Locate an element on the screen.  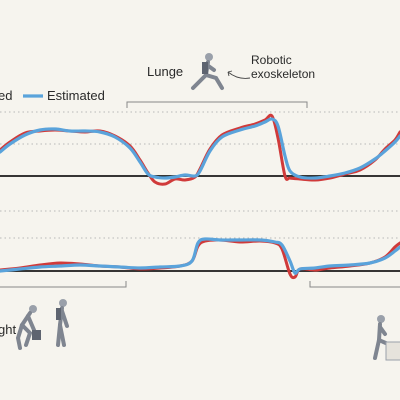
stand-lift-figure-icon is located at coordinates (62, 323).